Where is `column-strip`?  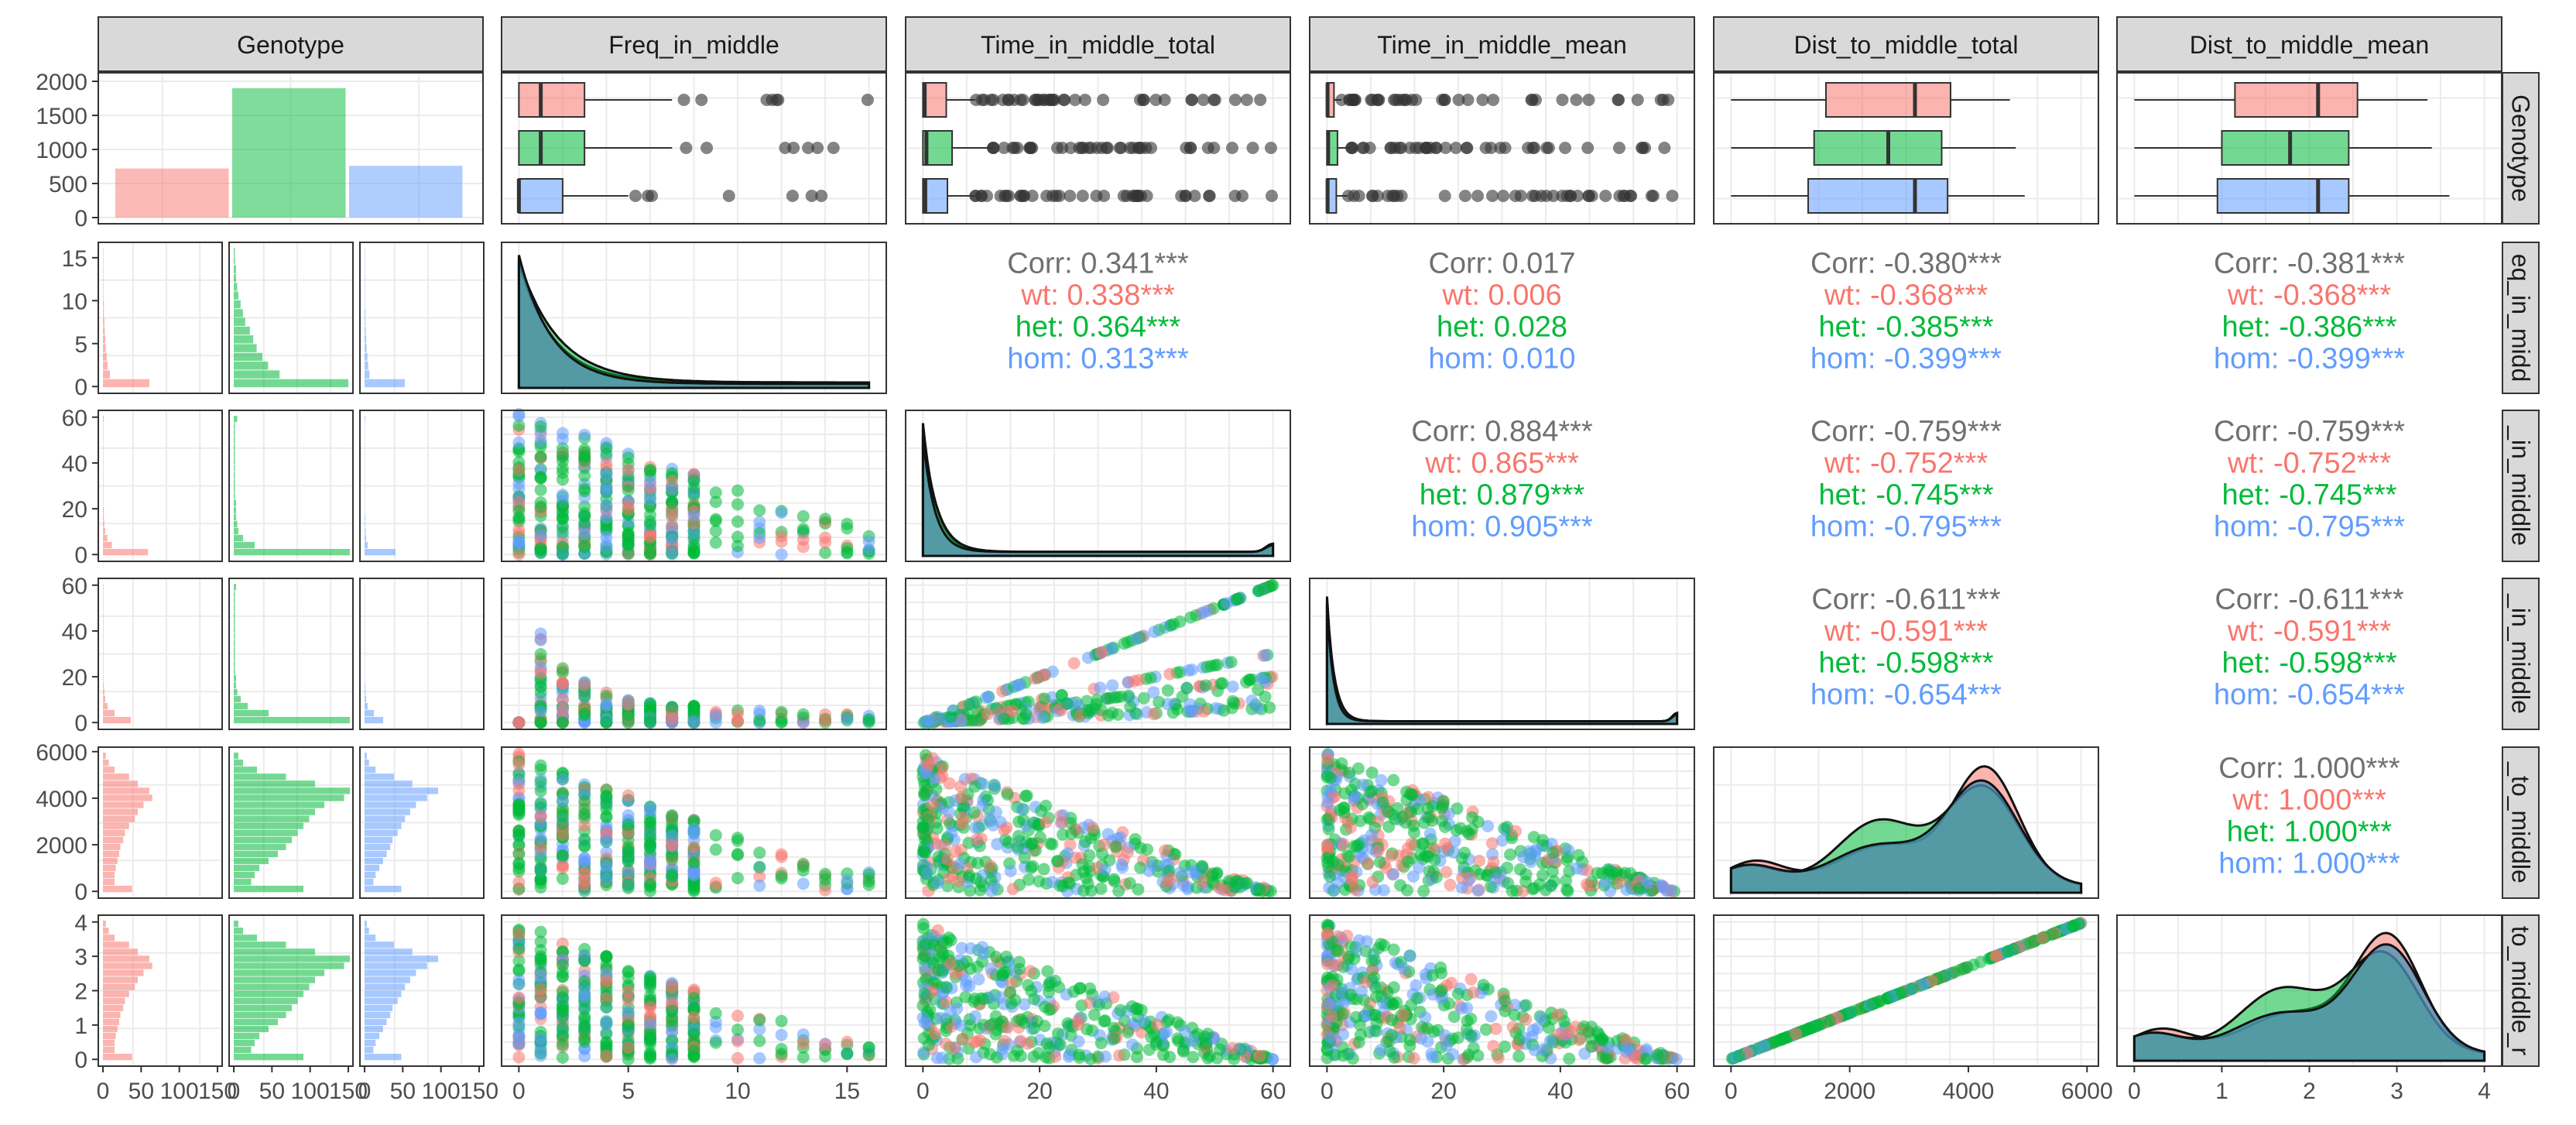 column-strip is located at coordinates (291, 44).